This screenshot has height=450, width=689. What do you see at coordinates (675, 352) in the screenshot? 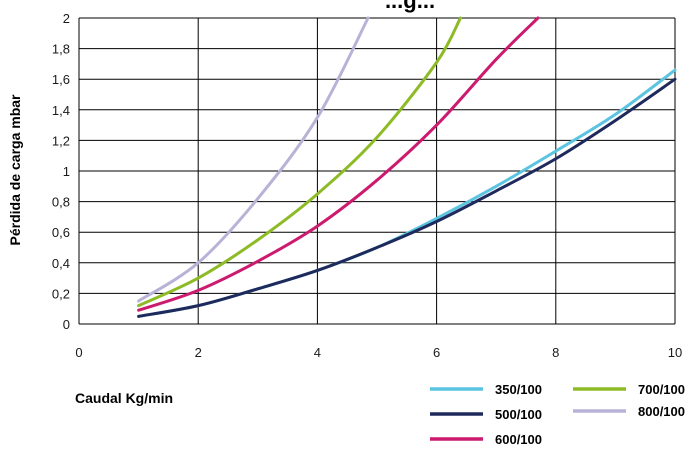
I see `x-tick-label: 10` at bounding box center [675, 352].